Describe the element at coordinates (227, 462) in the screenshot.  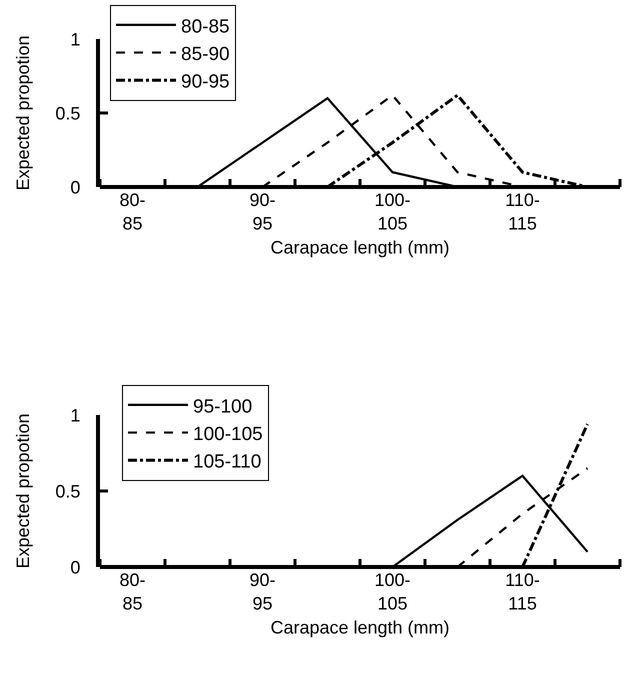
I see `legend-label: 105-110` at that location.